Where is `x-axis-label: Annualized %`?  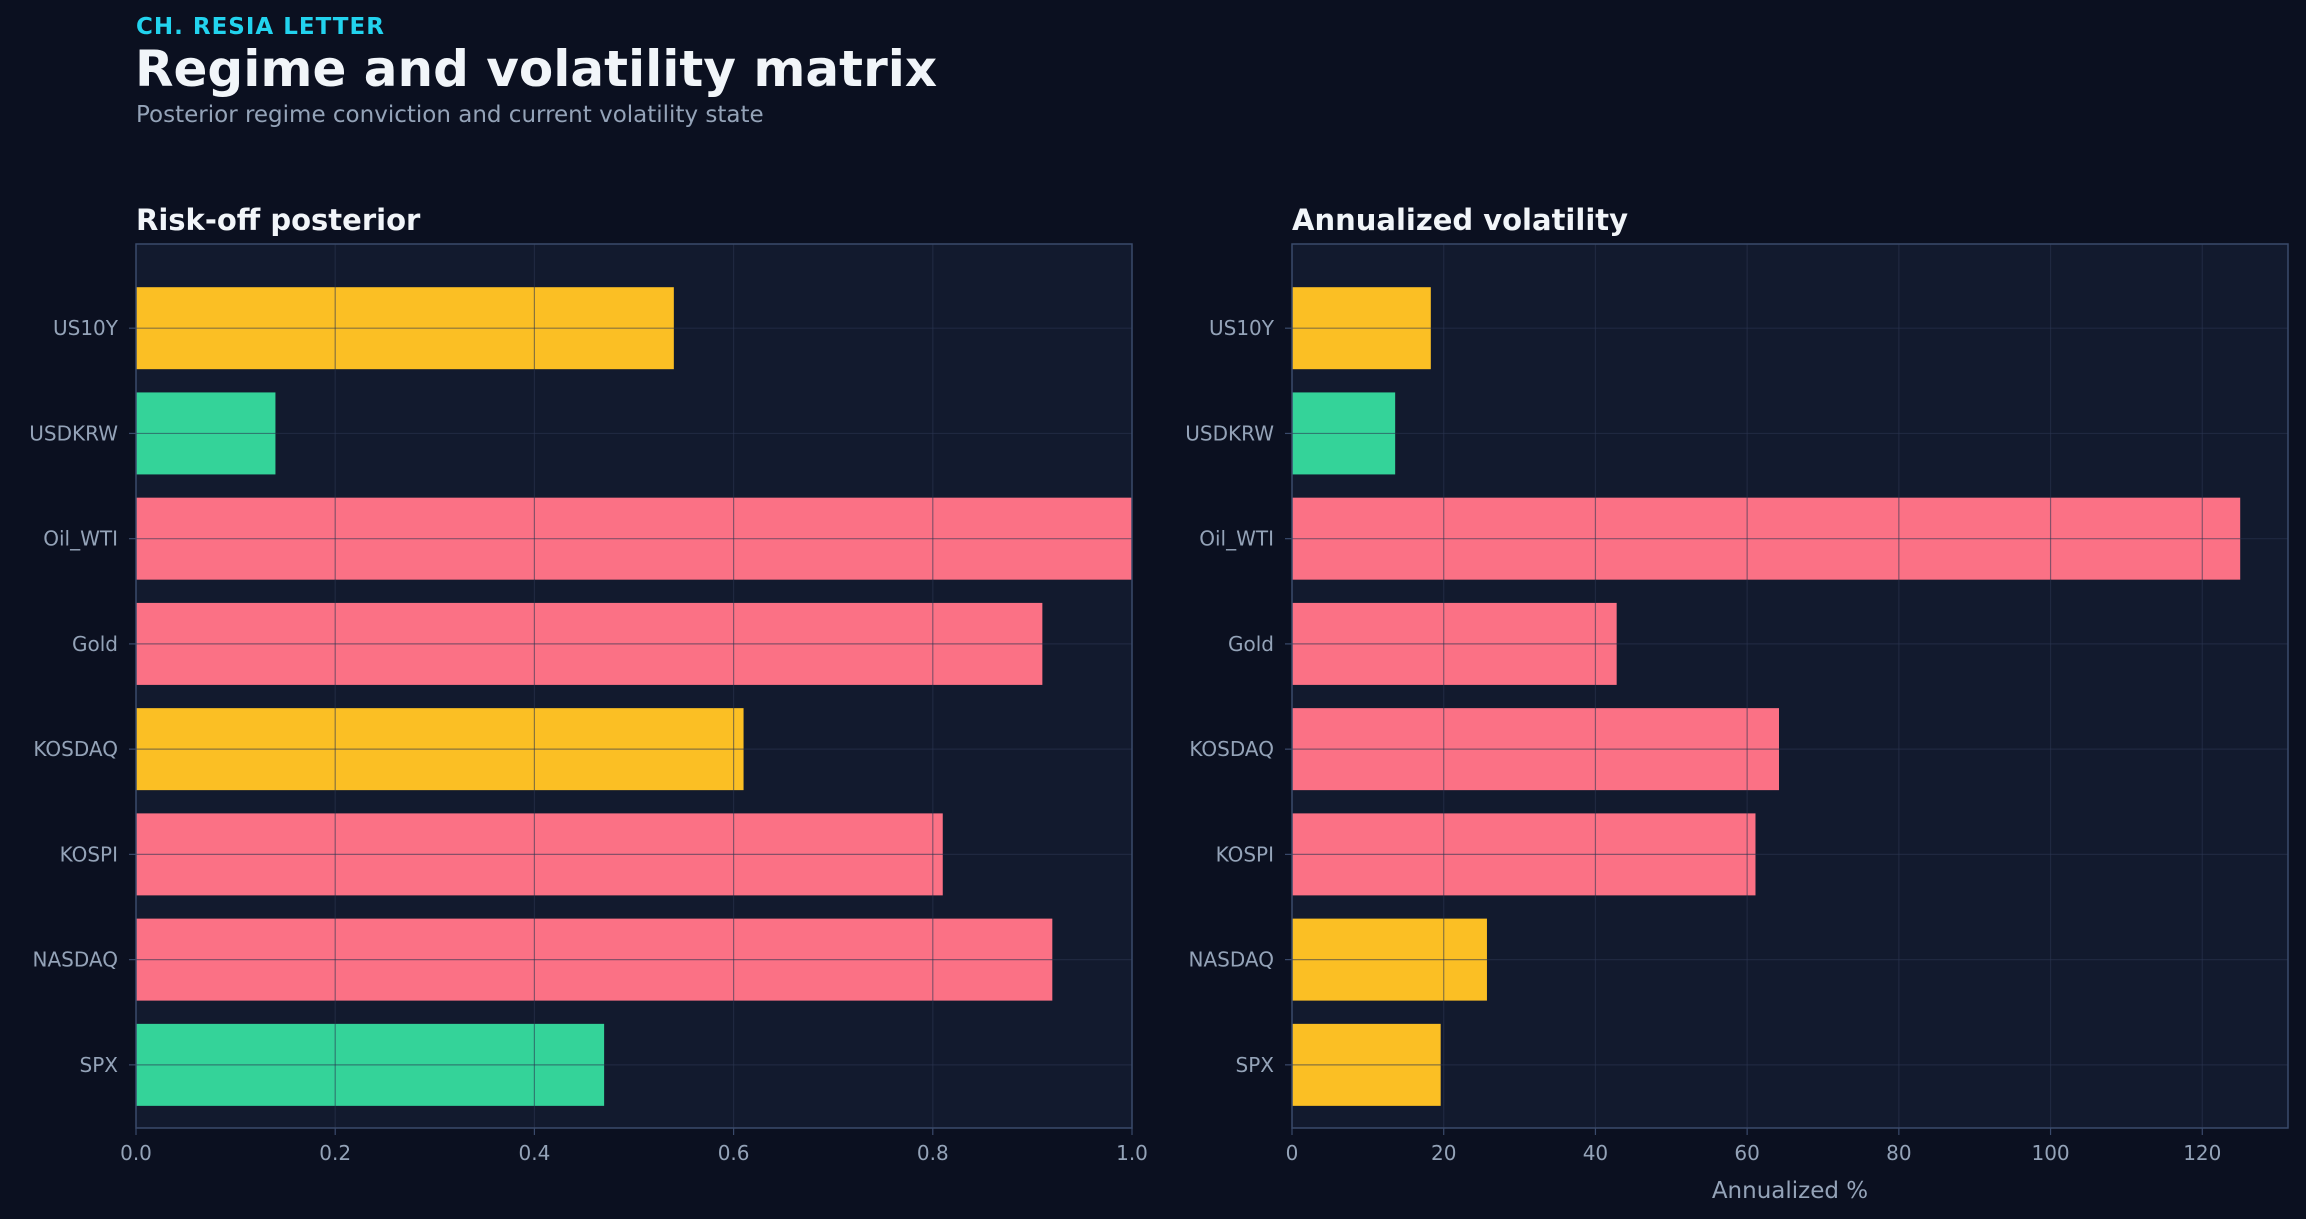 x-axis-label: Annualized % is located at coordinates (1790, 1191).